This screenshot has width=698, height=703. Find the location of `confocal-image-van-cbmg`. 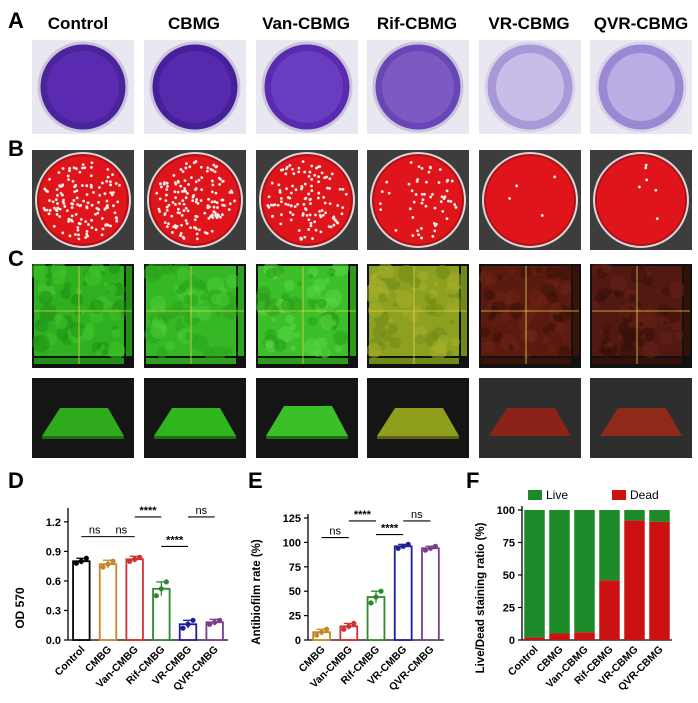

confocal-image-van-cbmg is located at coordinates (305, 313).